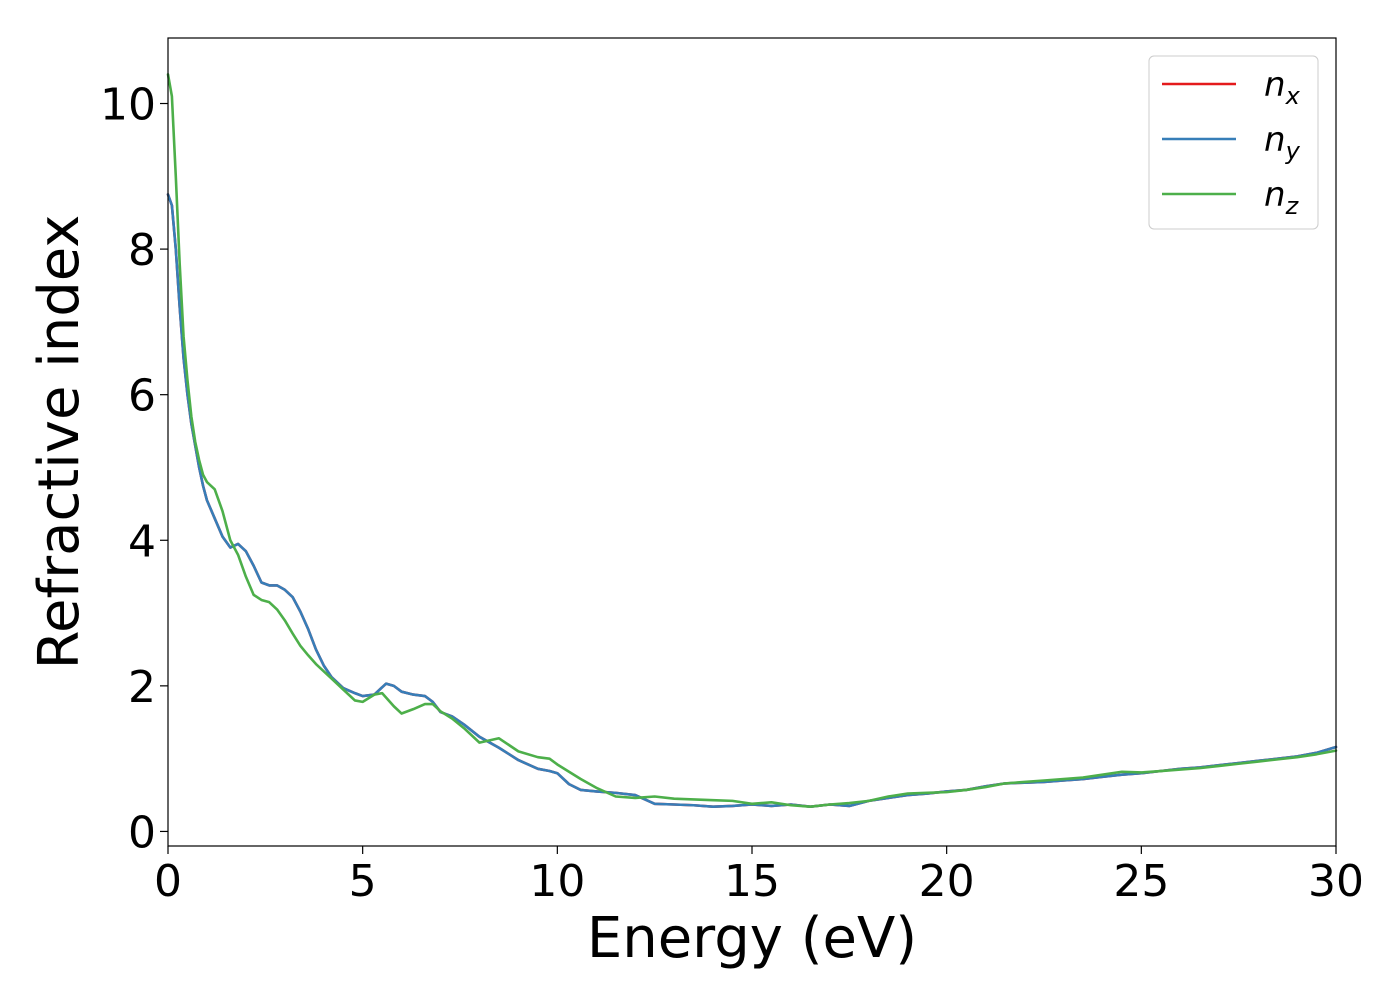 The height and width of the screenshot is (1000, 1400). Describe the element at coordinates (168, 881) in the screenshot. I see `x-tick-label: 0` at that location.